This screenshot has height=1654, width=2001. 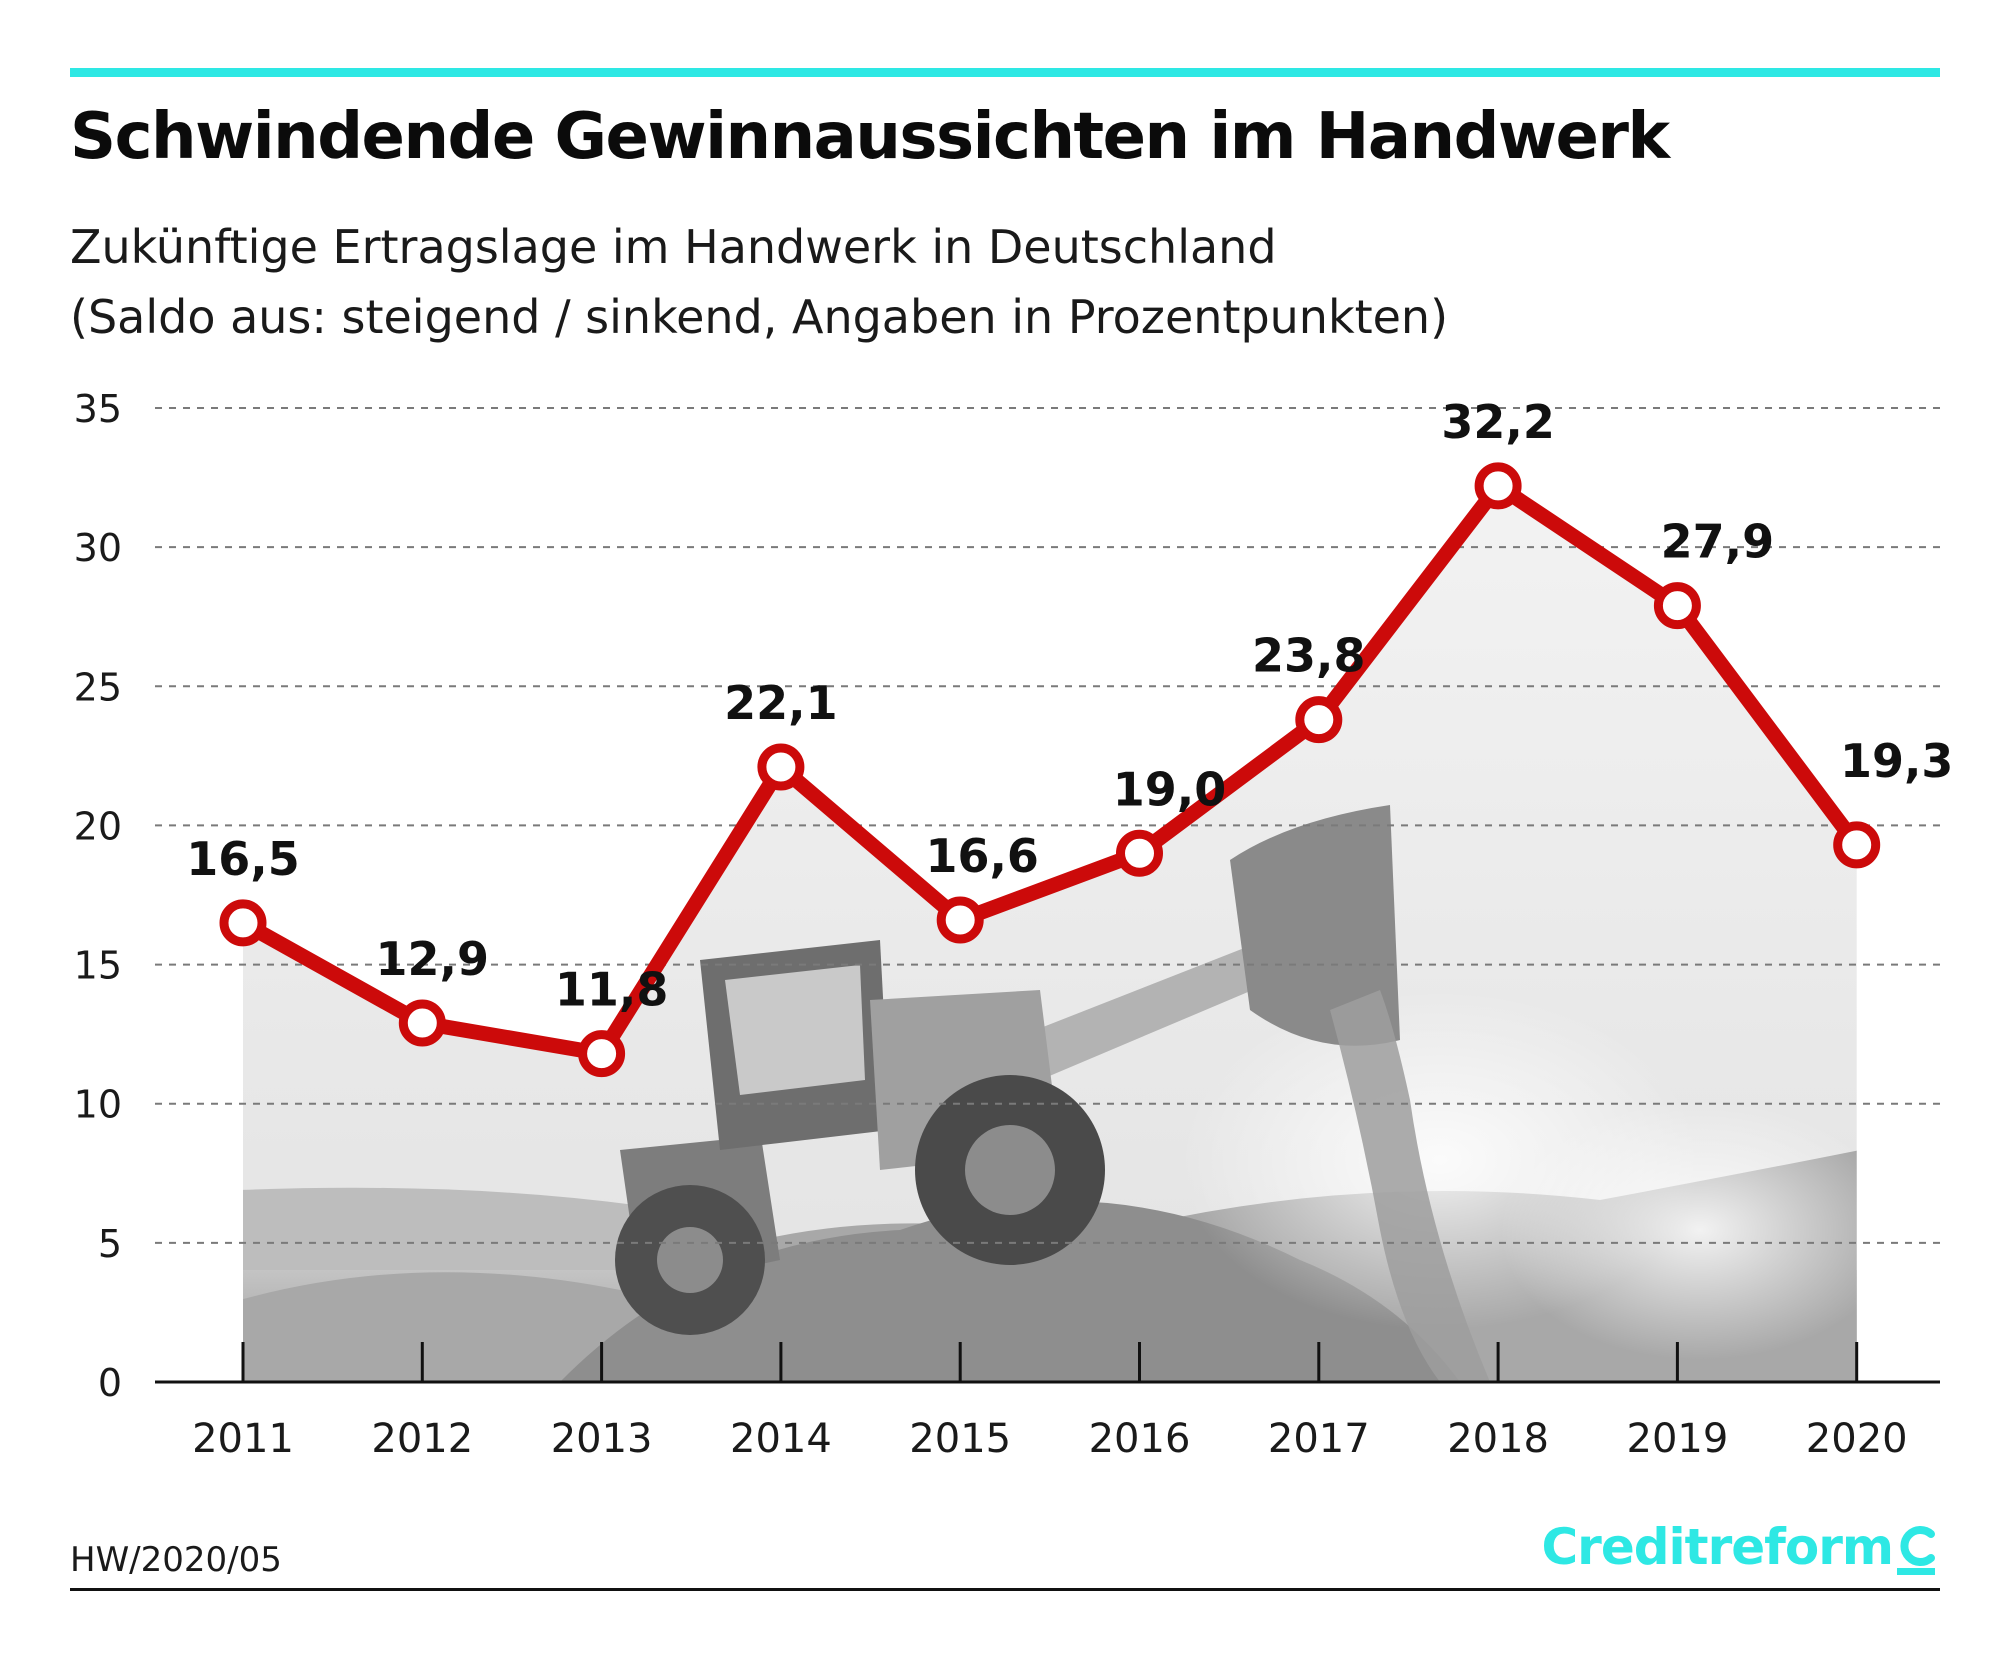 What do you see at coordinates (110, 1244) in the screenshot?
I see `y-tick-label-5: 5` at bounding box center [110, 1244].